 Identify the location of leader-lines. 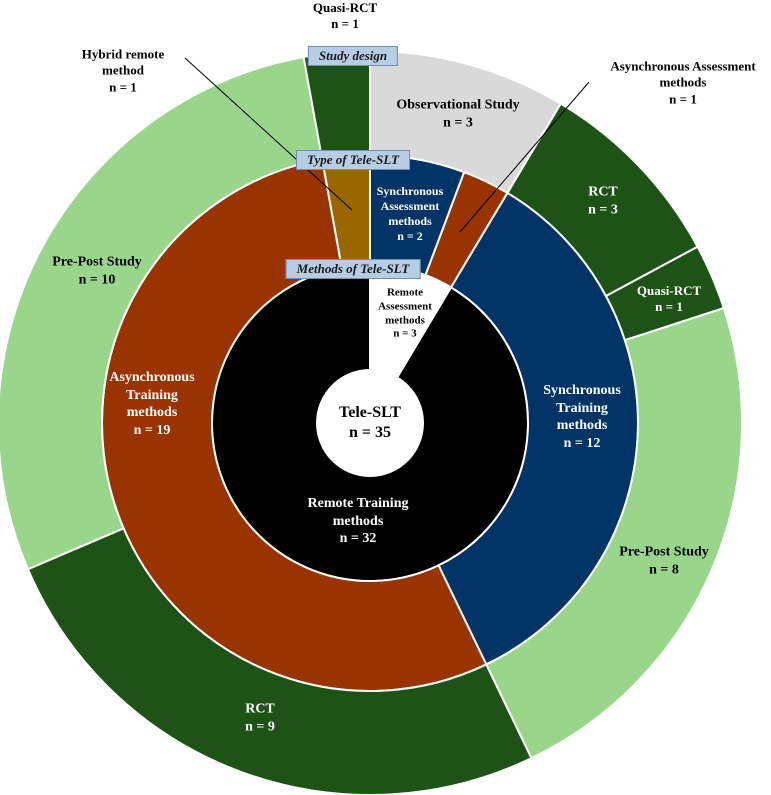
(387, 145).